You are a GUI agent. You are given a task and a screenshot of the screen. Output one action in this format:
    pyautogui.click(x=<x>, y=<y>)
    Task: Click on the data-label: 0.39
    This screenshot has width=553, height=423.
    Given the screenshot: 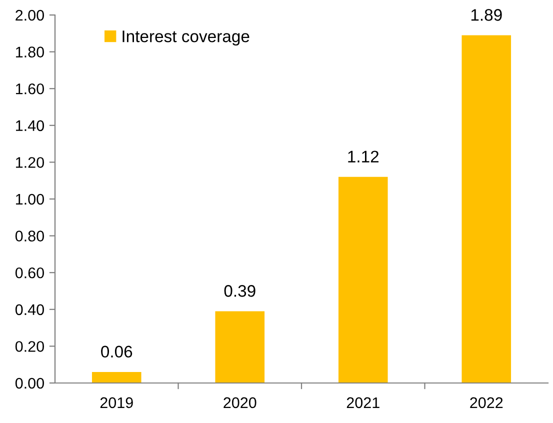 What is the action you would take?
    pyautogui.click(x=240, y=291)
    